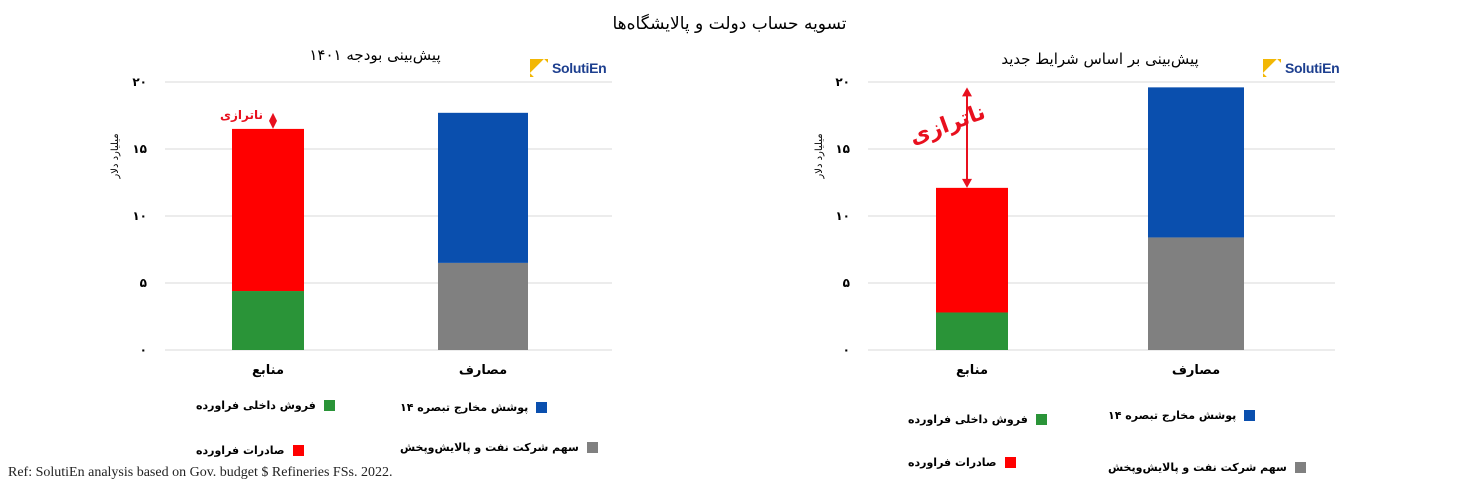 This screenshot has width=1459, height=482. What do you see at coordinates (729, 24) in the screenshot?
I see `main-title: تسویه حساب دولت و پالایشگاه‌ها` at bounding box center [729, 24].